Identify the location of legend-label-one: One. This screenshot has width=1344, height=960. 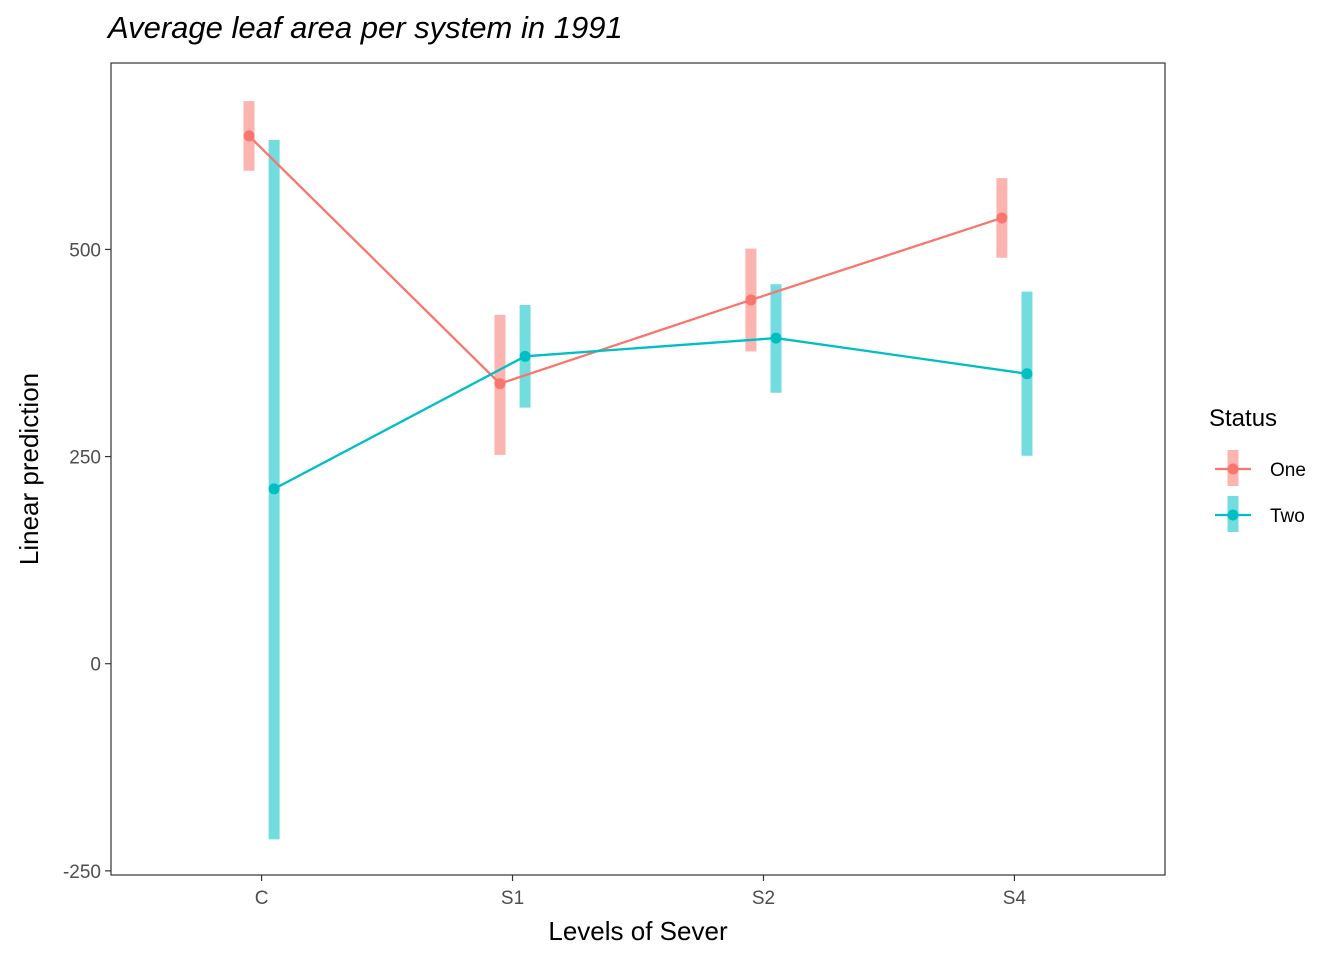
(1288, 470).